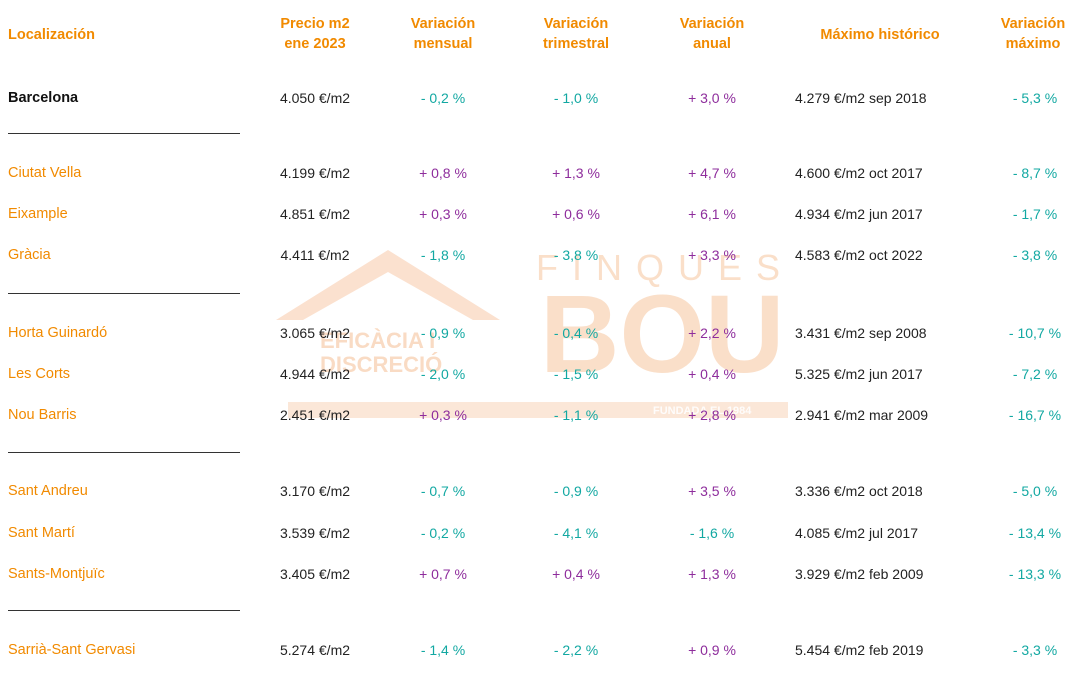 The height and width of the screenshot is (674, 1080). What do you see at coordinates (576, 173) in the screenshot?
I see `row-quarterly: + 1,3 %` at bounding box center [576, 173].